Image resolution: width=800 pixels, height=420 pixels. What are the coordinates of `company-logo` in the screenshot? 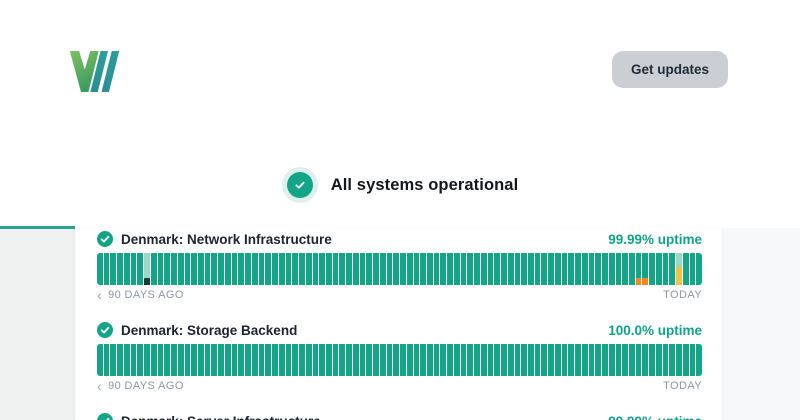 It's located at (94, 71).